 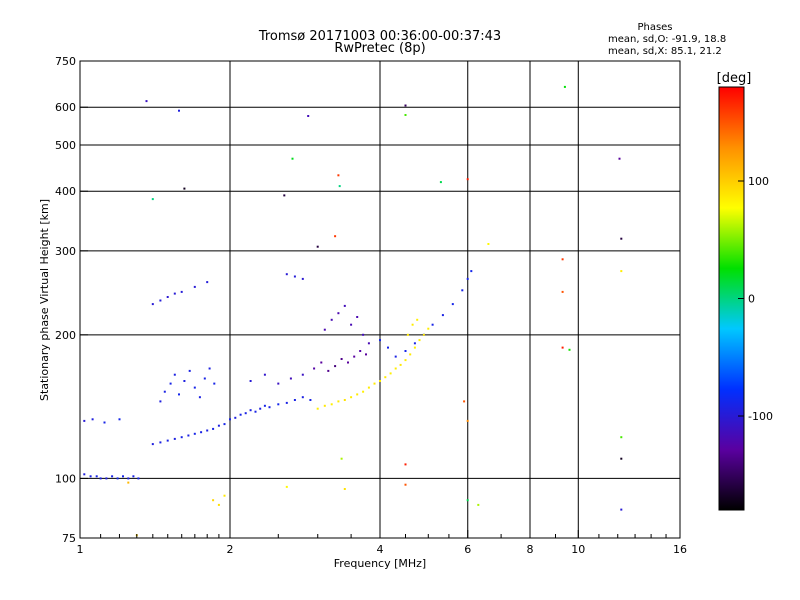 I want to click on x-axis: 1 2 4 6 8 10 16, so click(x=382, y=543).